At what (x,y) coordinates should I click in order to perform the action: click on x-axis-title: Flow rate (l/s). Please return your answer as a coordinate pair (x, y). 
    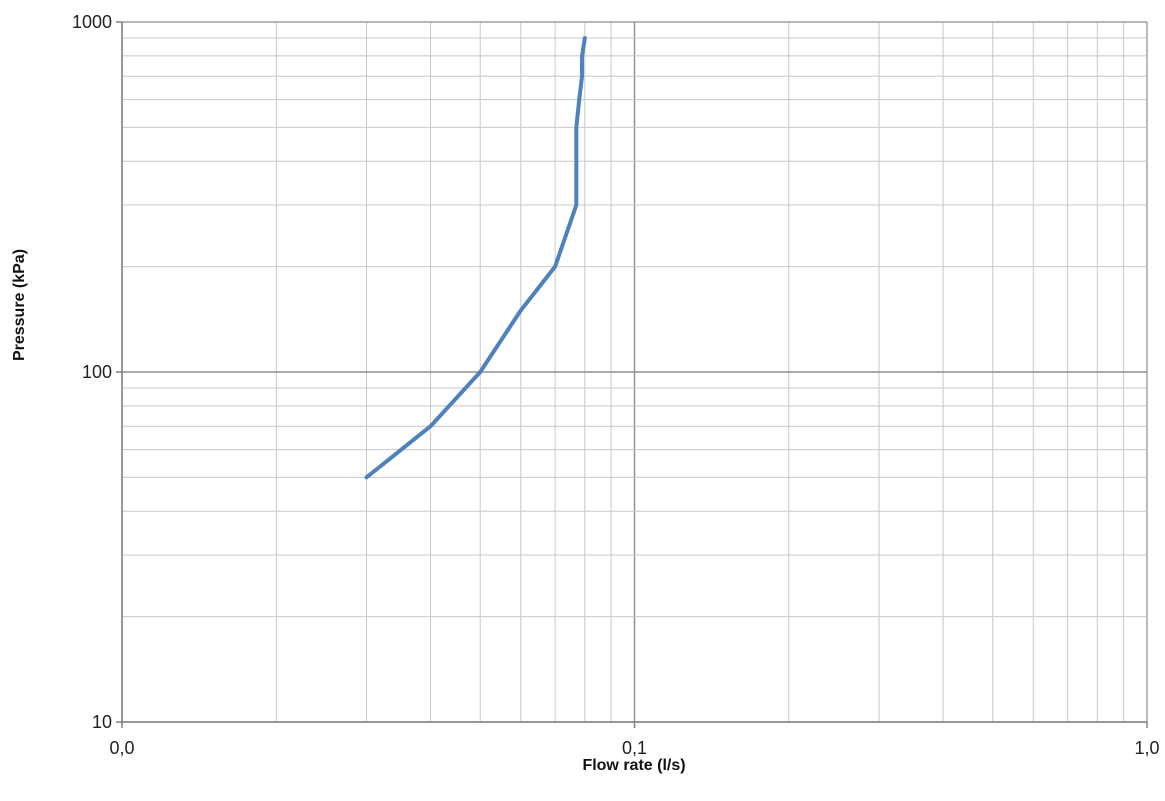
    Looking at the image, I should click on (633, 765).